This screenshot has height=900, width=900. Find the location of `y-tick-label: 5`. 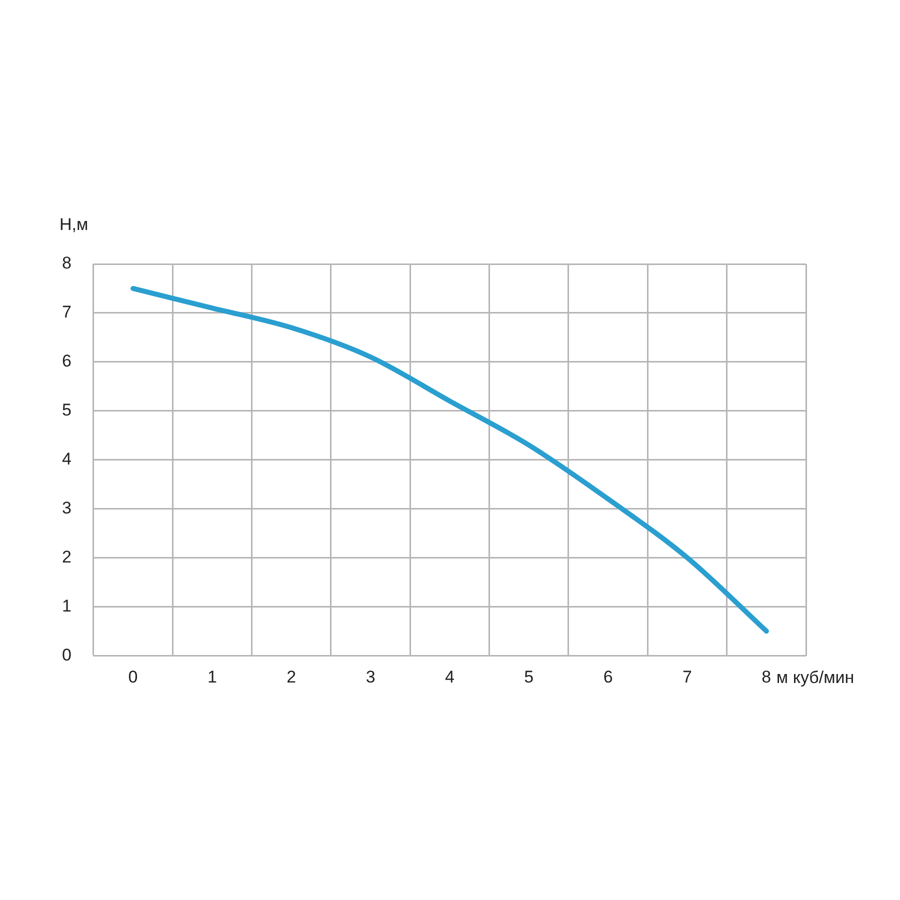

y-tick-label: 5 is located at coordinates (67, 410).